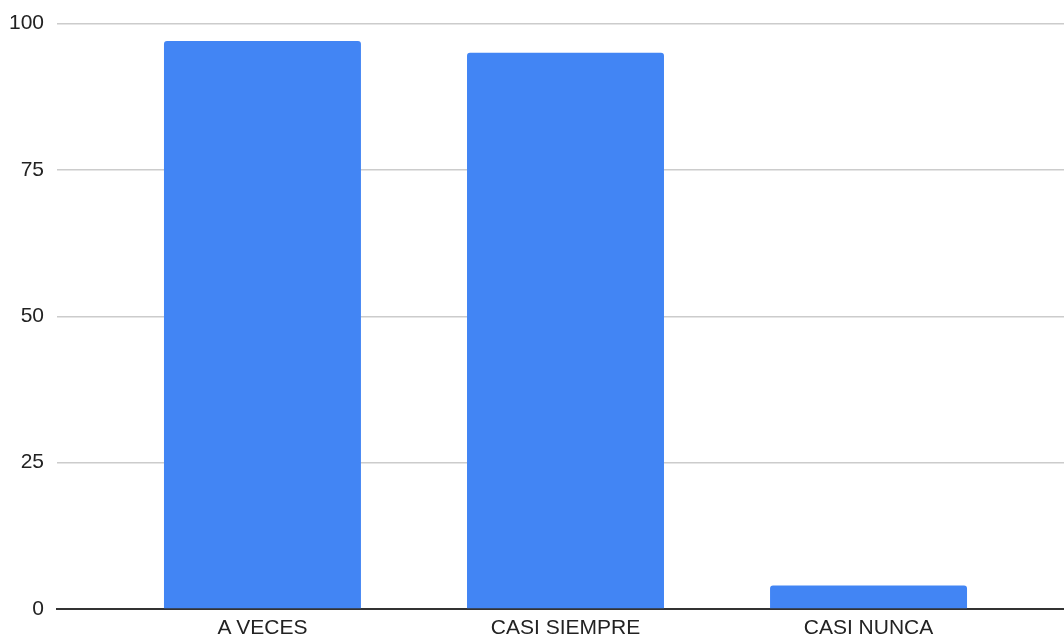 Image resolution: width=1064 pixels, height=639 pixels. Describe the element at coordinates (32, 315) in the screenshot. I see `y-tick-label: 50` at that location.